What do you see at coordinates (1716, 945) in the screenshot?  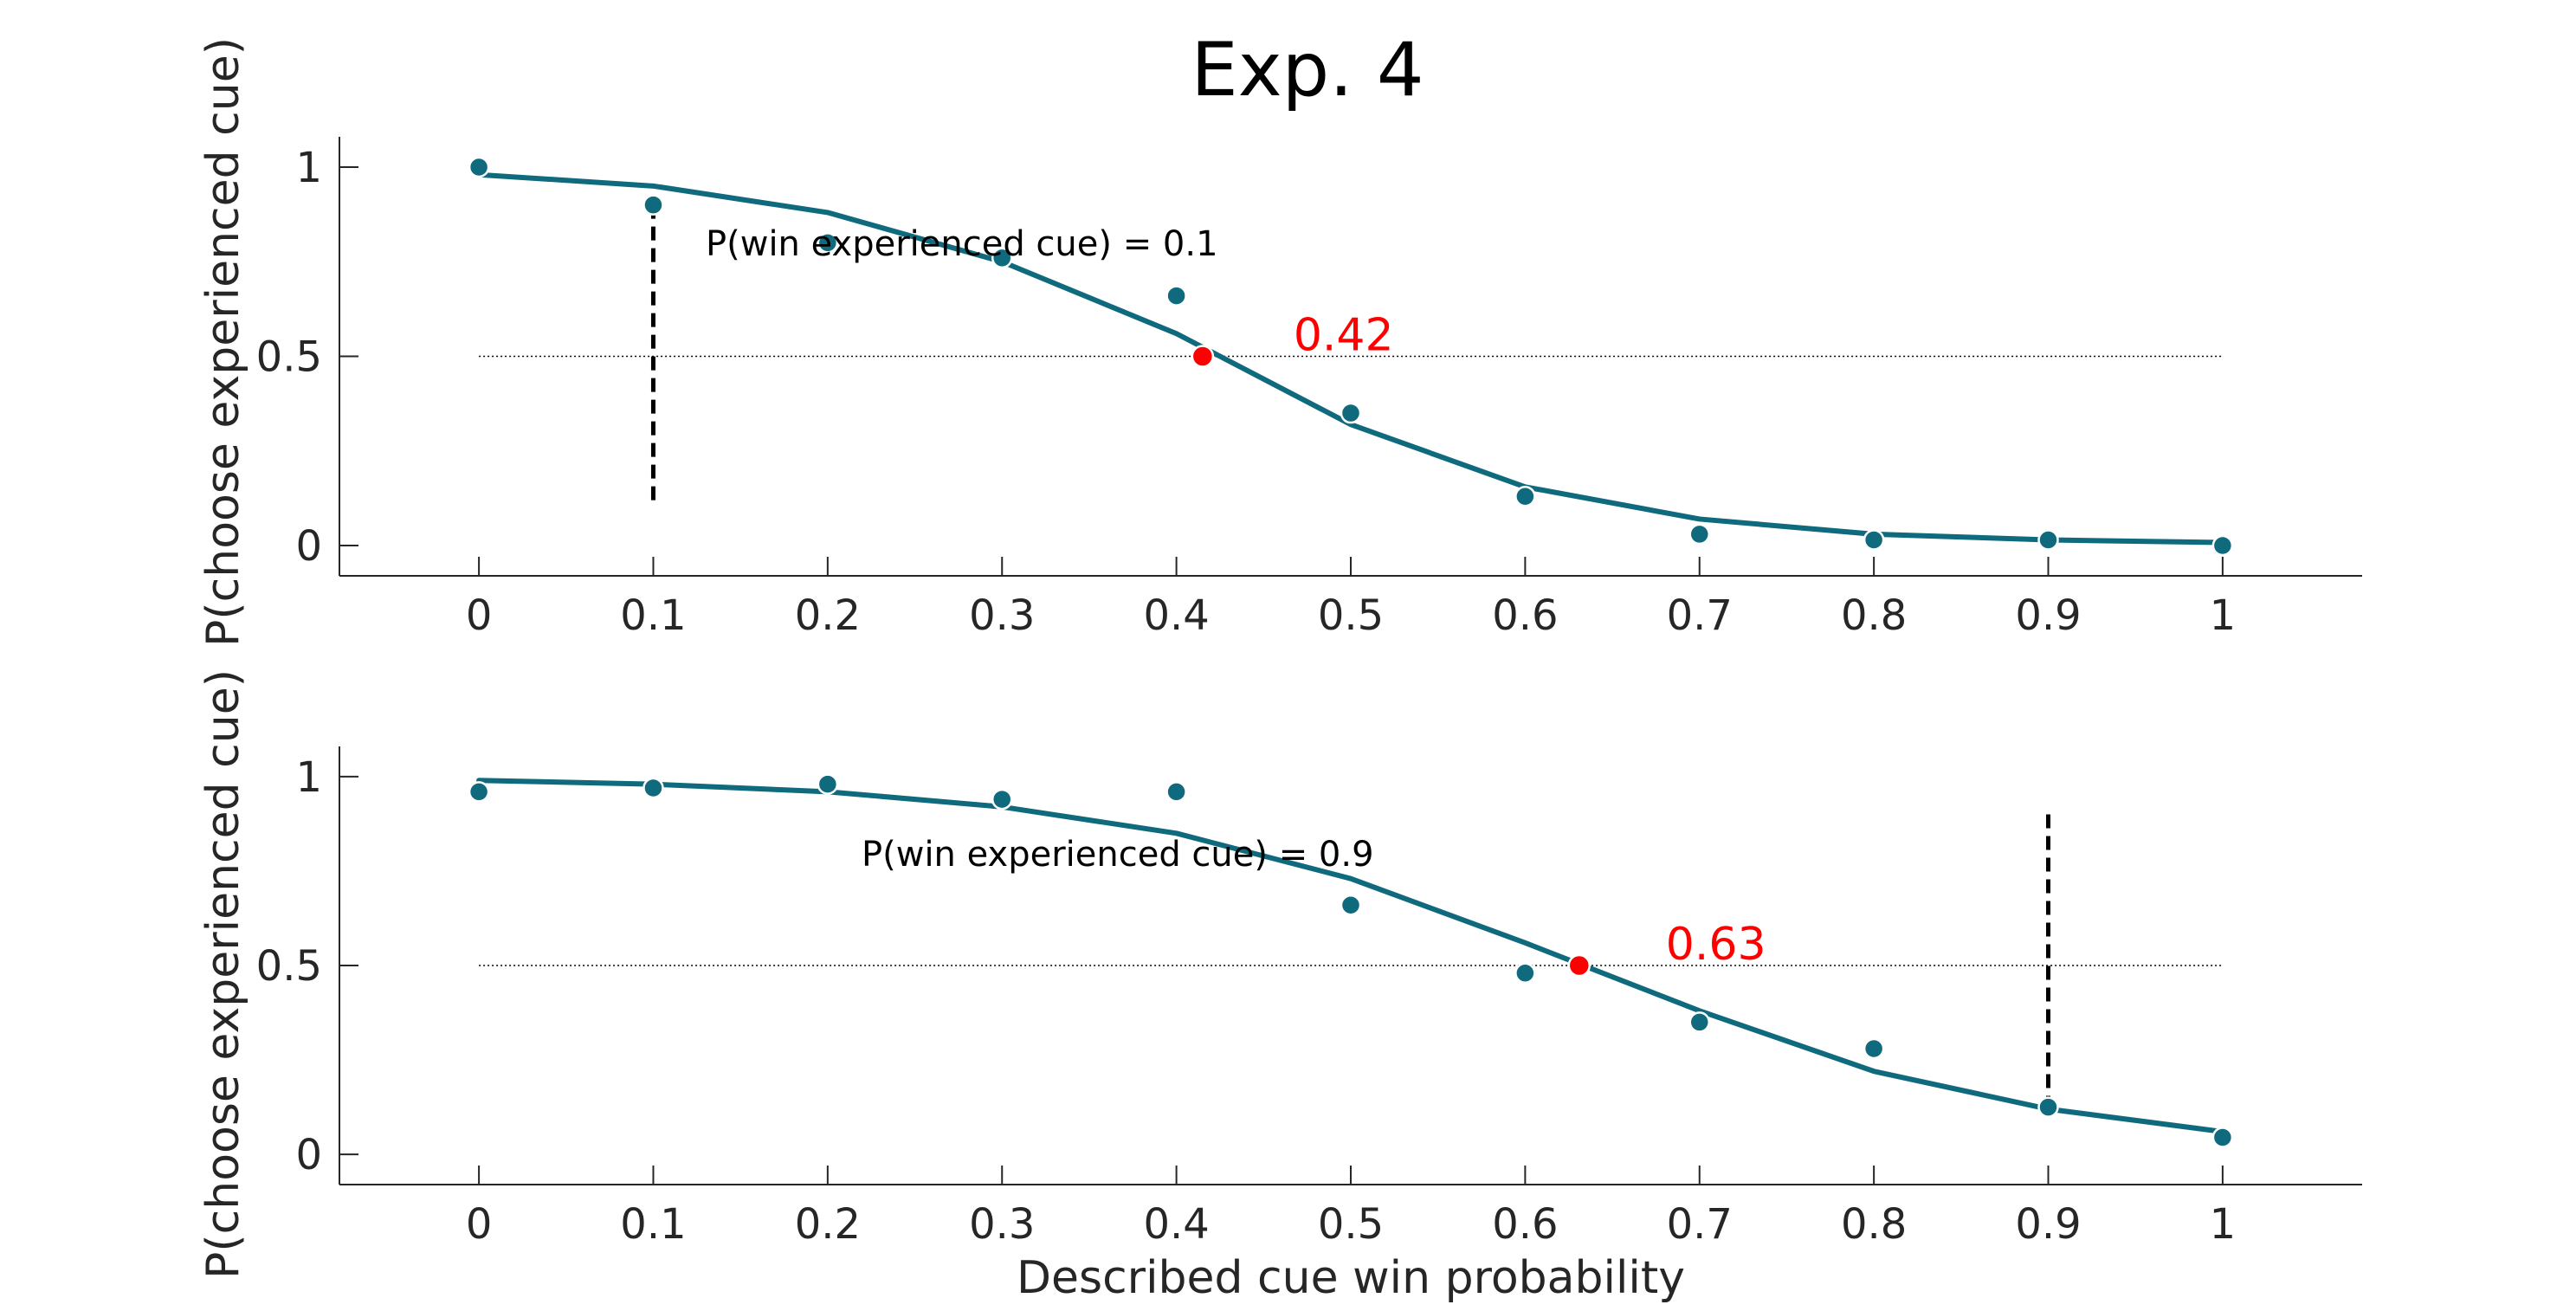 I see `pse-label: 0.63` at bounding box center [1716, 945].